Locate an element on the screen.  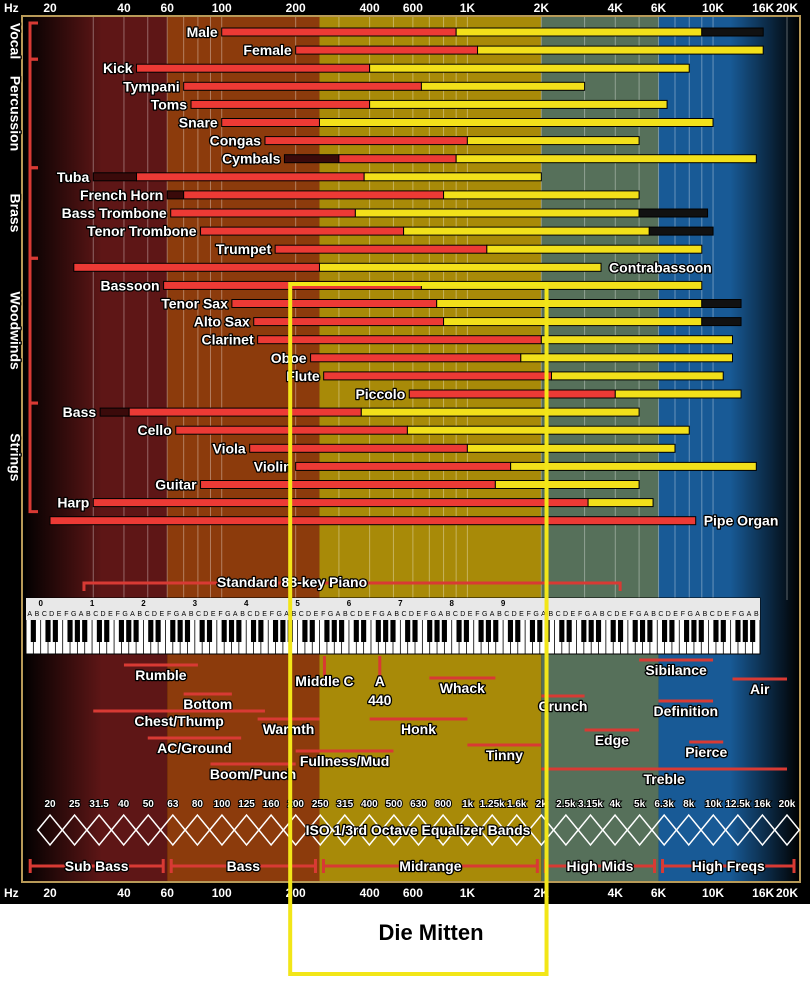
tick-bottom-60: 60 is located at coordinates (168, 893).